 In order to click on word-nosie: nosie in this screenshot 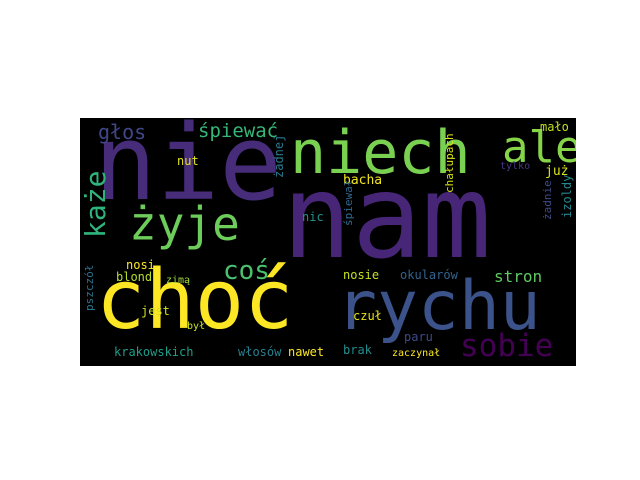, I will do `click(361, 275)`.